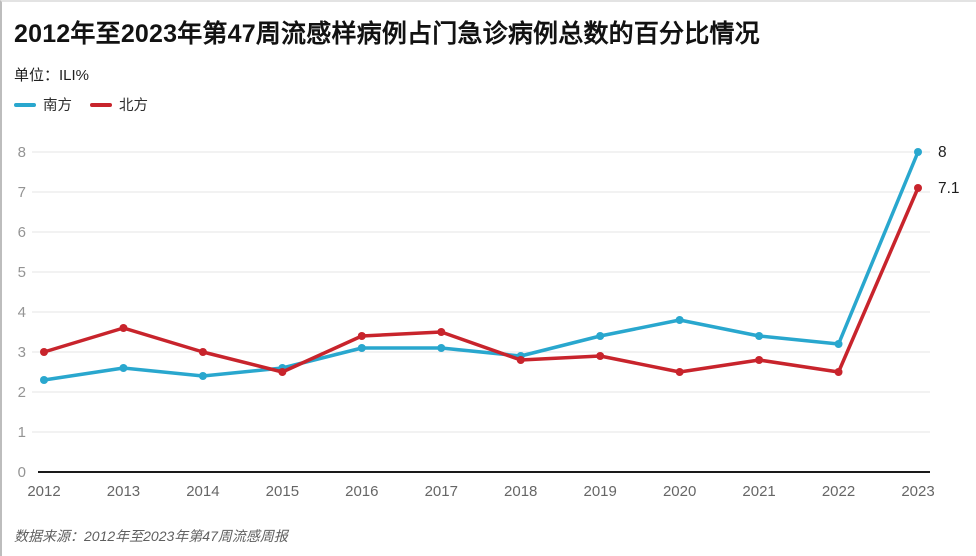 This screenshot has width=976, height=556. I want to click on unit-label: 单位：ILI%, so click(52, 75).